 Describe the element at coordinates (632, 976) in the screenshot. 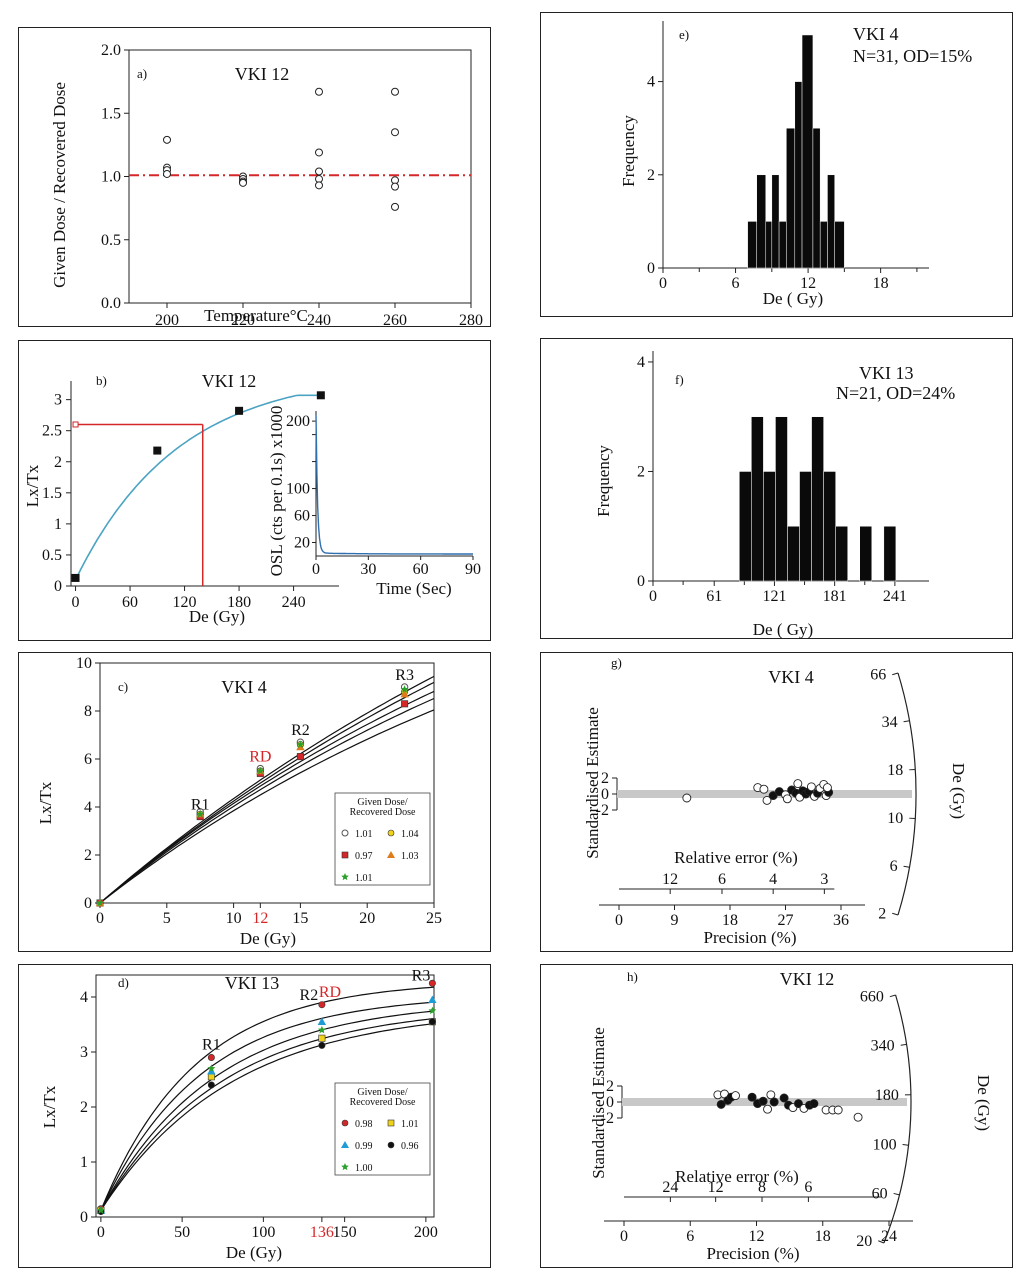

I see `chart-h-panel-label: h)` at that location.